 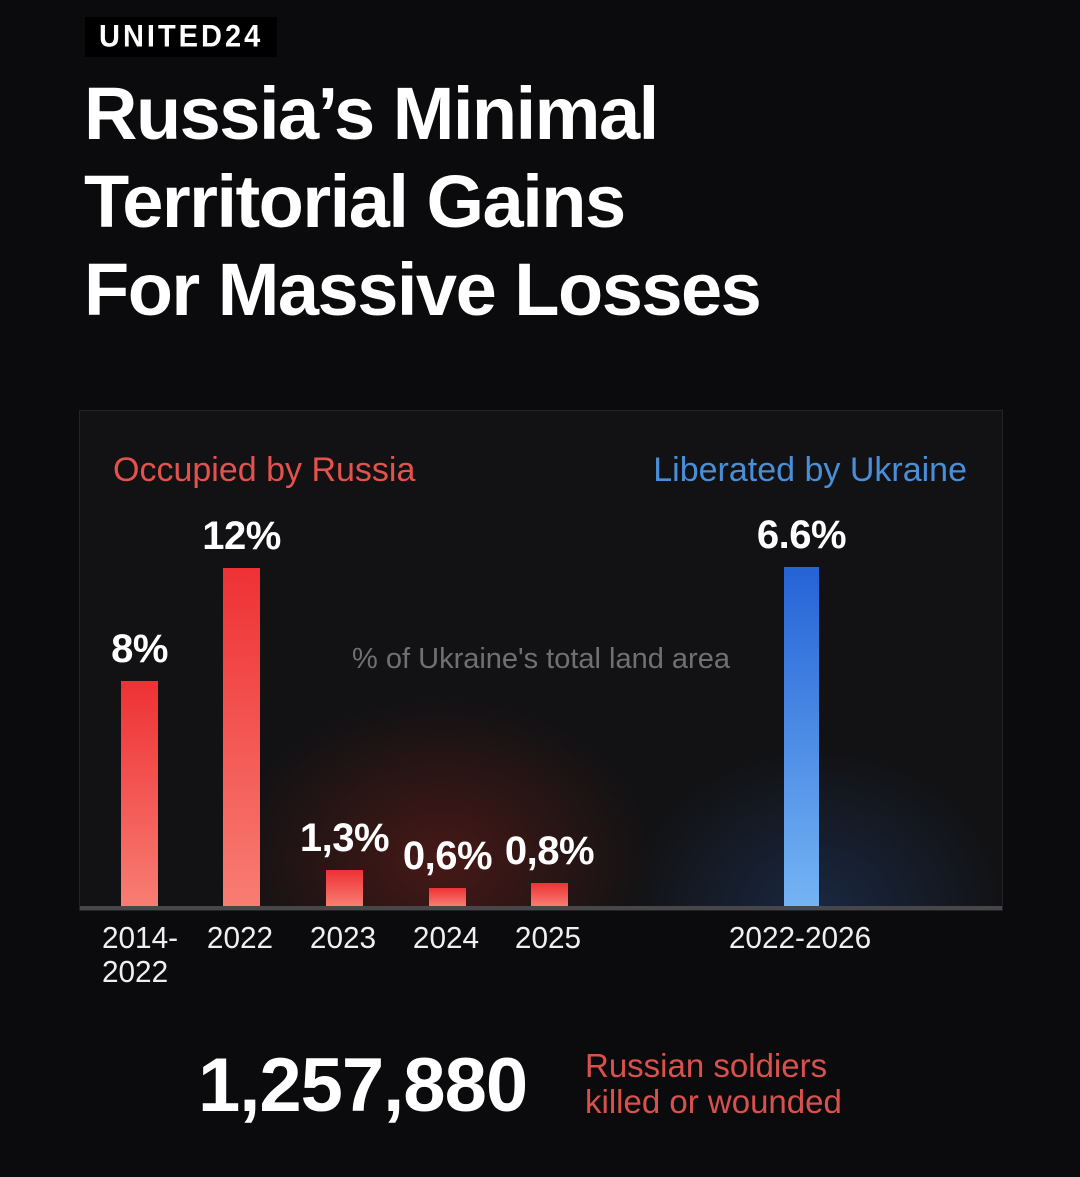 I want to click on chart-subtitle-note: % of Ukraine's total land area, so click(x=541, y=659).